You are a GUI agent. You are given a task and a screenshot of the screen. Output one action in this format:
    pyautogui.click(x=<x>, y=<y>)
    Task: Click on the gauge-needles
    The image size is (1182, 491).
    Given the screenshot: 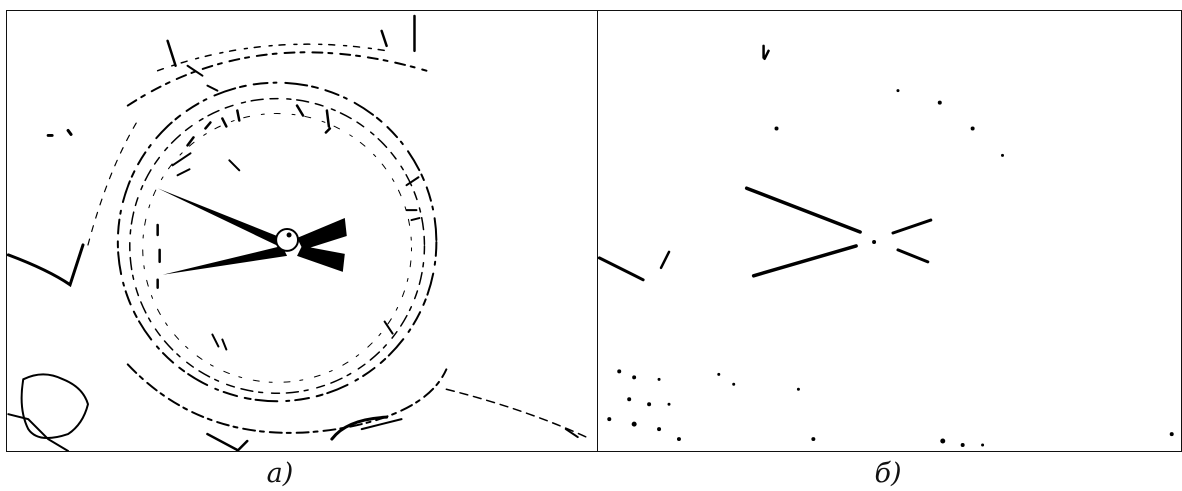 What is the action you would take?
    pyautogui.click(x=252, y=231)
    